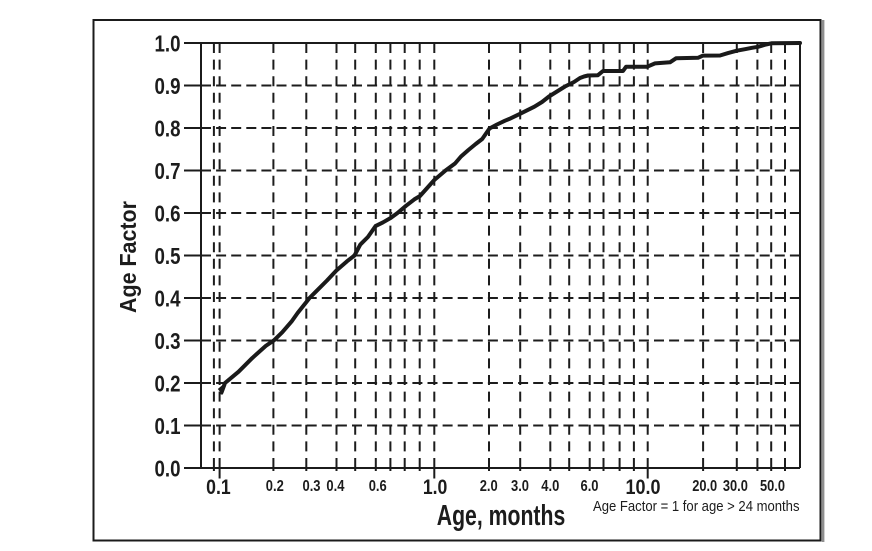 The height and width of the screenshot is (551, 872). I want to click on svg-text: 20.0, so click(704, 486).